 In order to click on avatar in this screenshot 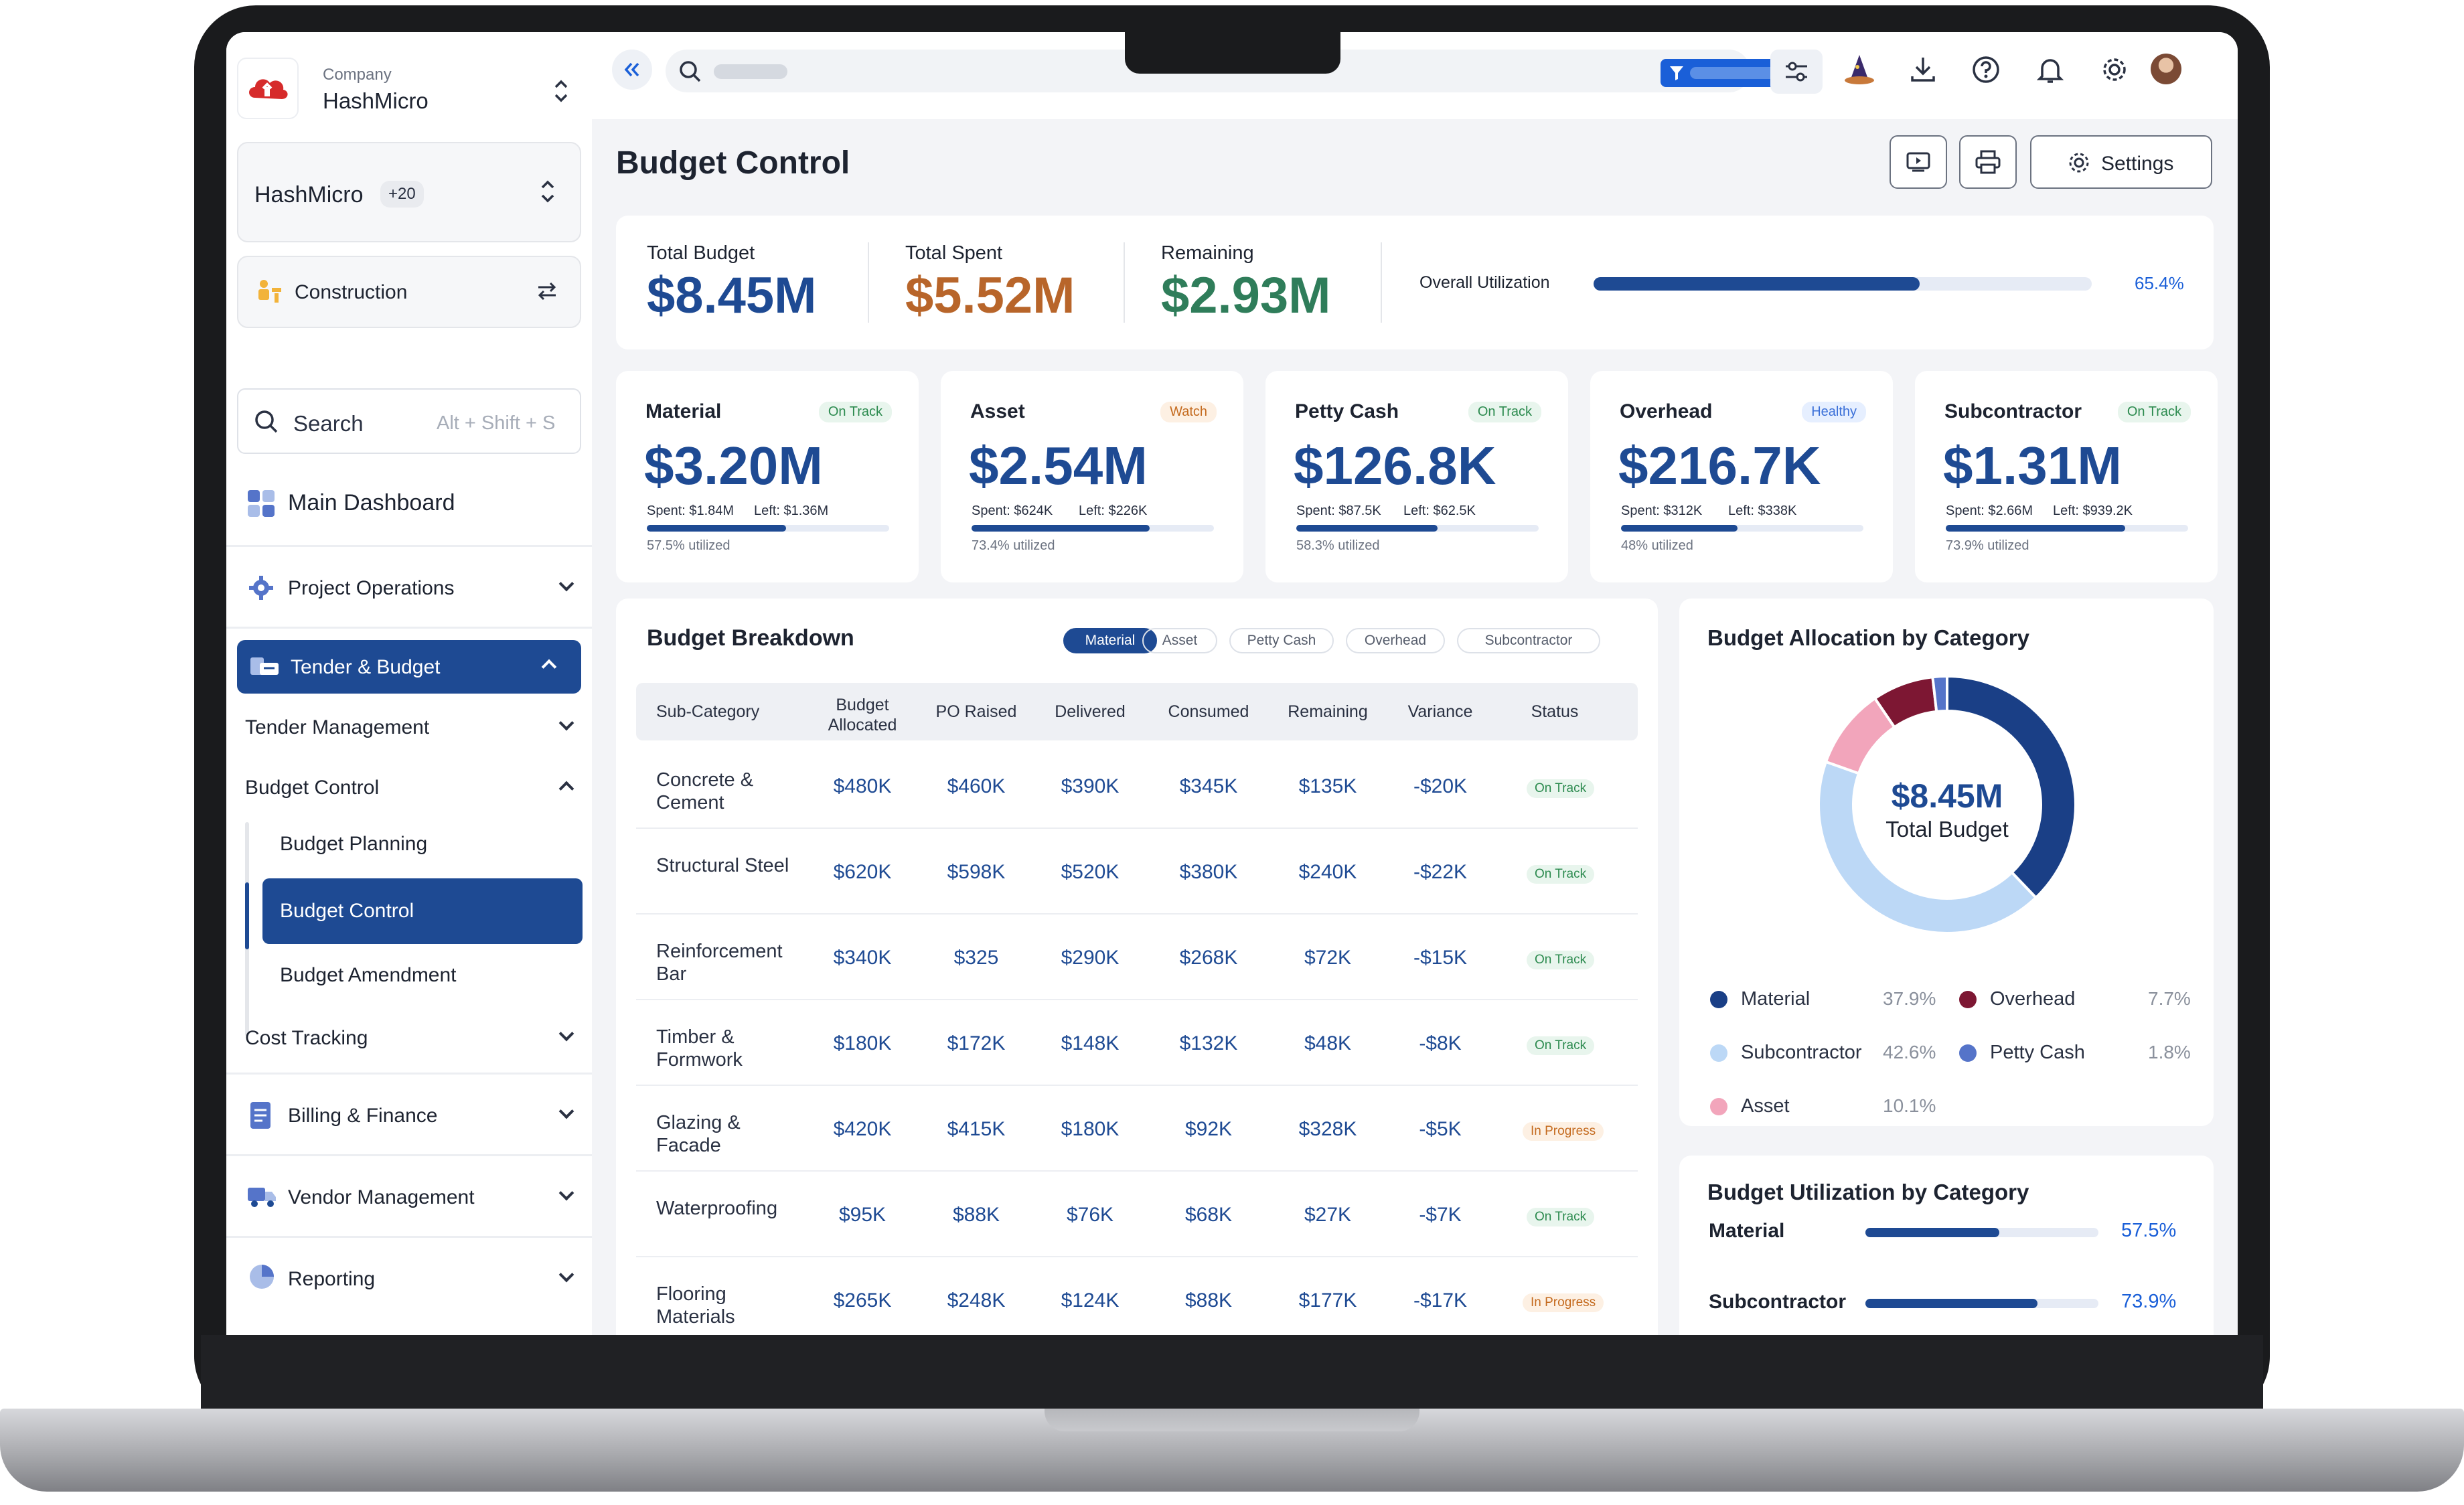, I will do `click(2166, 69)`.